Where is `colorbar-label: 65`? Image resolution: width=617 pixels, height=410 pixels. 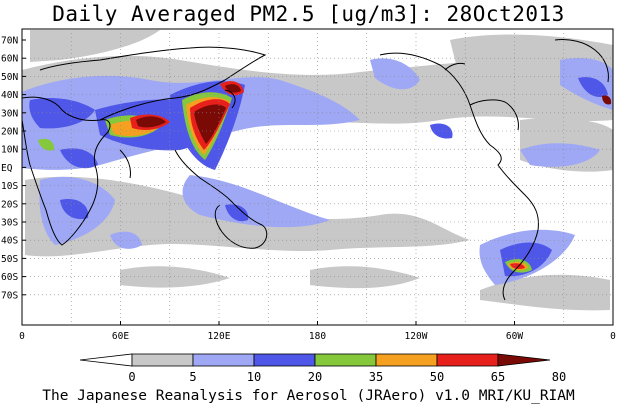 colorbar-label: 65 is located at coordinates (498, 377).